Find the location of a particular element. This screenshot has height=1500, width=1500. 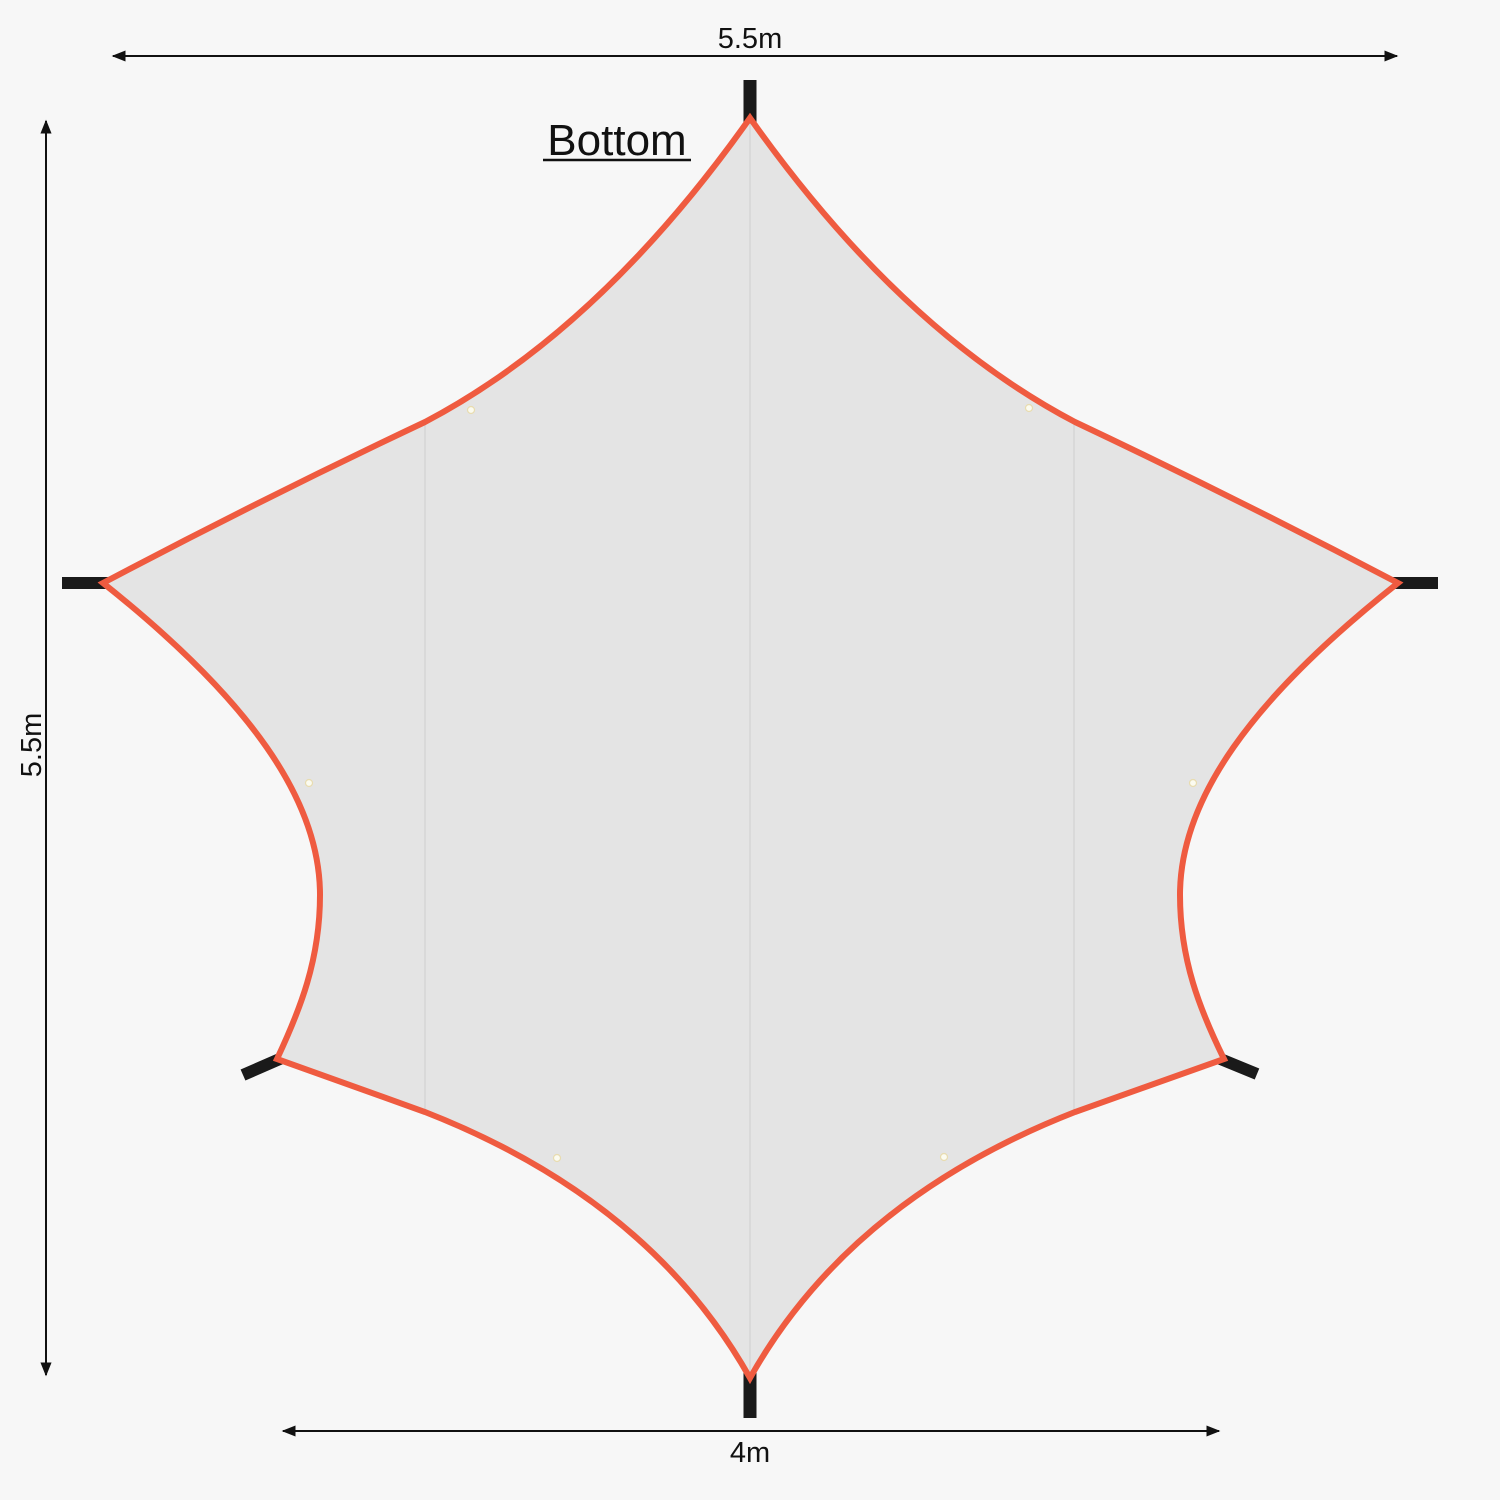

top-dimension-label: 5.5m is located at coordinates (750, 39).